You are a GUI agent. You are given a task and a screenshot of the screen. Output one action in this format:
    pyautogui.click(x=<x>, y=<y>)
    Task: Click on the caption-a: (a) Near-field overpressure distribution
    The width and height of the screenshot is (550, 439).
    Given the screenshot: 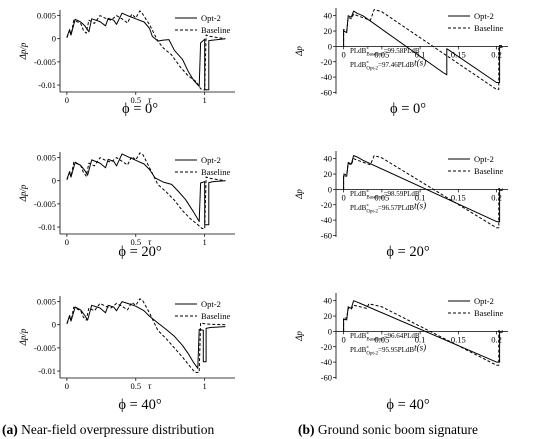 What is the action you would take?
    pyautogui.click(x=108, y=429)
    